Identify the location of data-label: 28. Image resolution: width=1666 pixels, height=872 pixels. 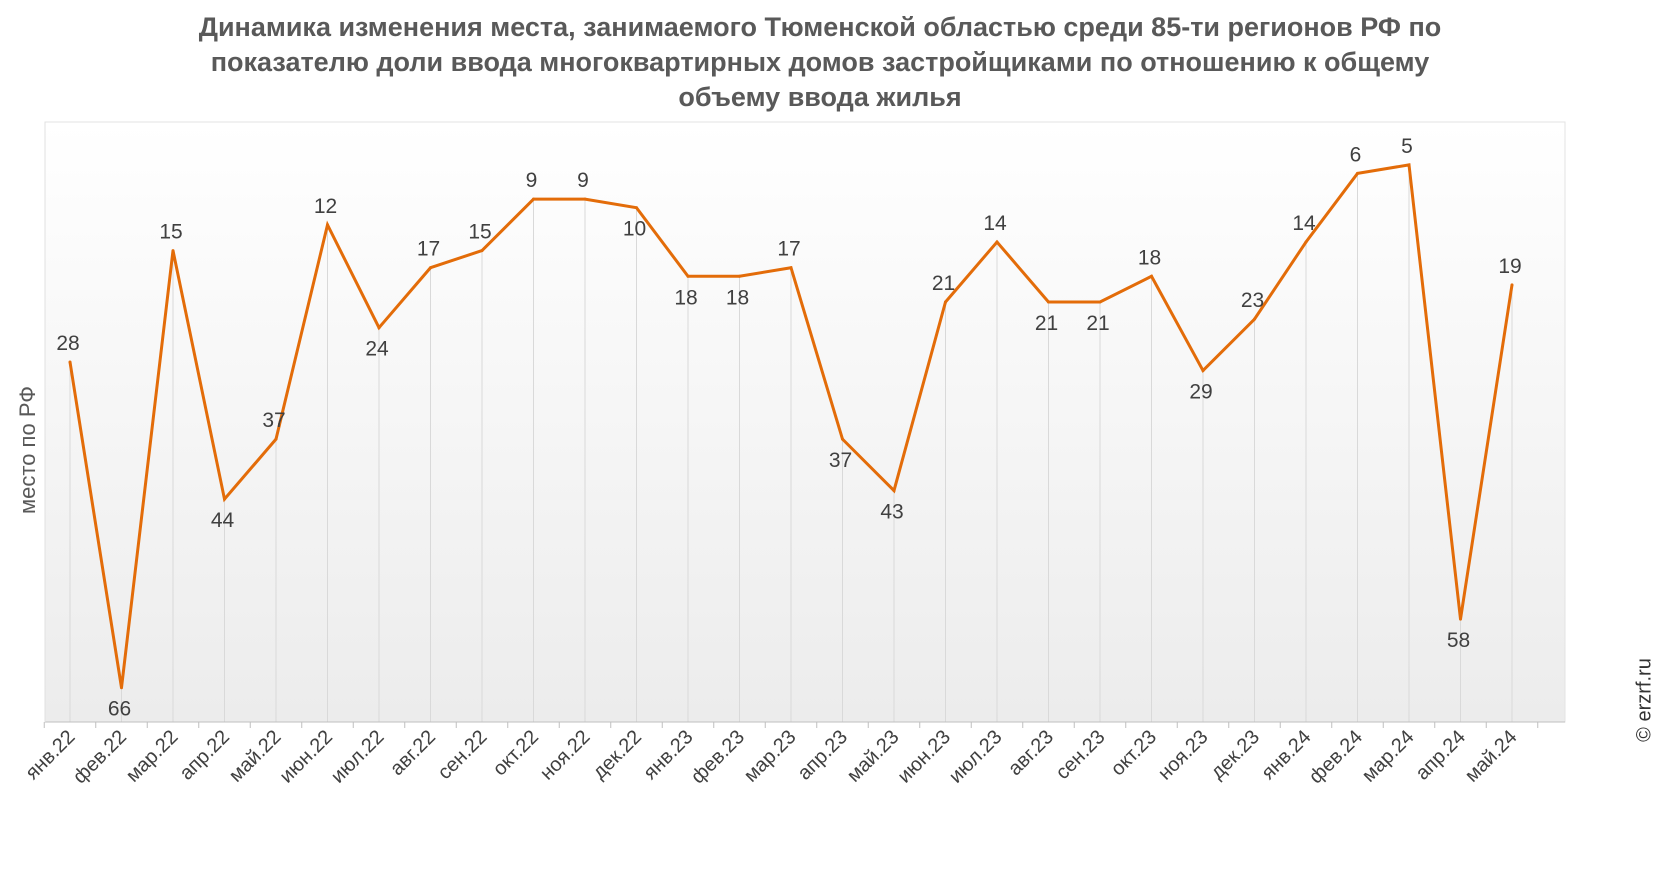
(67, 343).